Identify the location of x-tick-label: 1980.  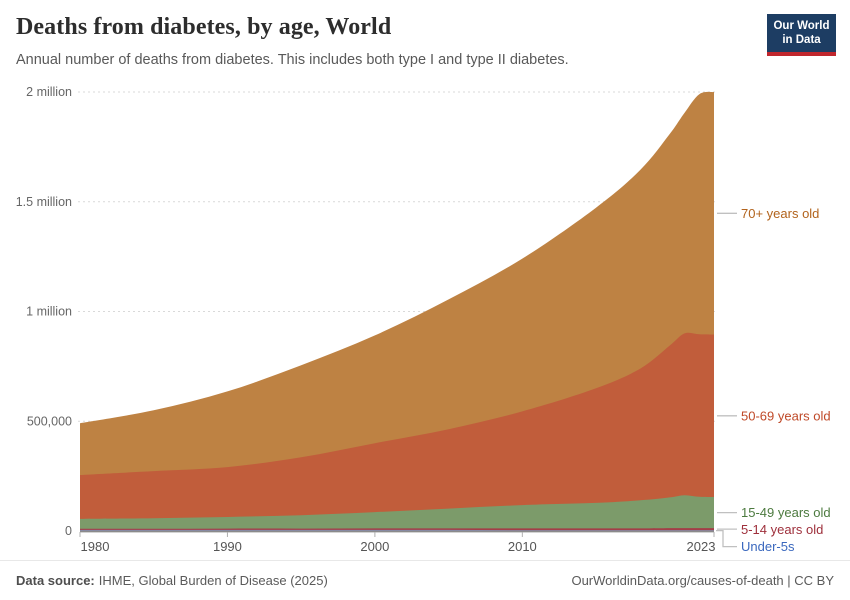
(95, 546).